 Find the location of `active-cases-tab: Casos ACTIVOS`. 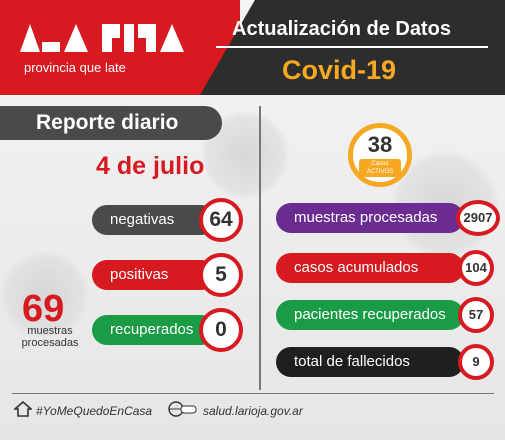

active-cases-tab: Casos ACTIVOS is located at coordinates (380, 168).